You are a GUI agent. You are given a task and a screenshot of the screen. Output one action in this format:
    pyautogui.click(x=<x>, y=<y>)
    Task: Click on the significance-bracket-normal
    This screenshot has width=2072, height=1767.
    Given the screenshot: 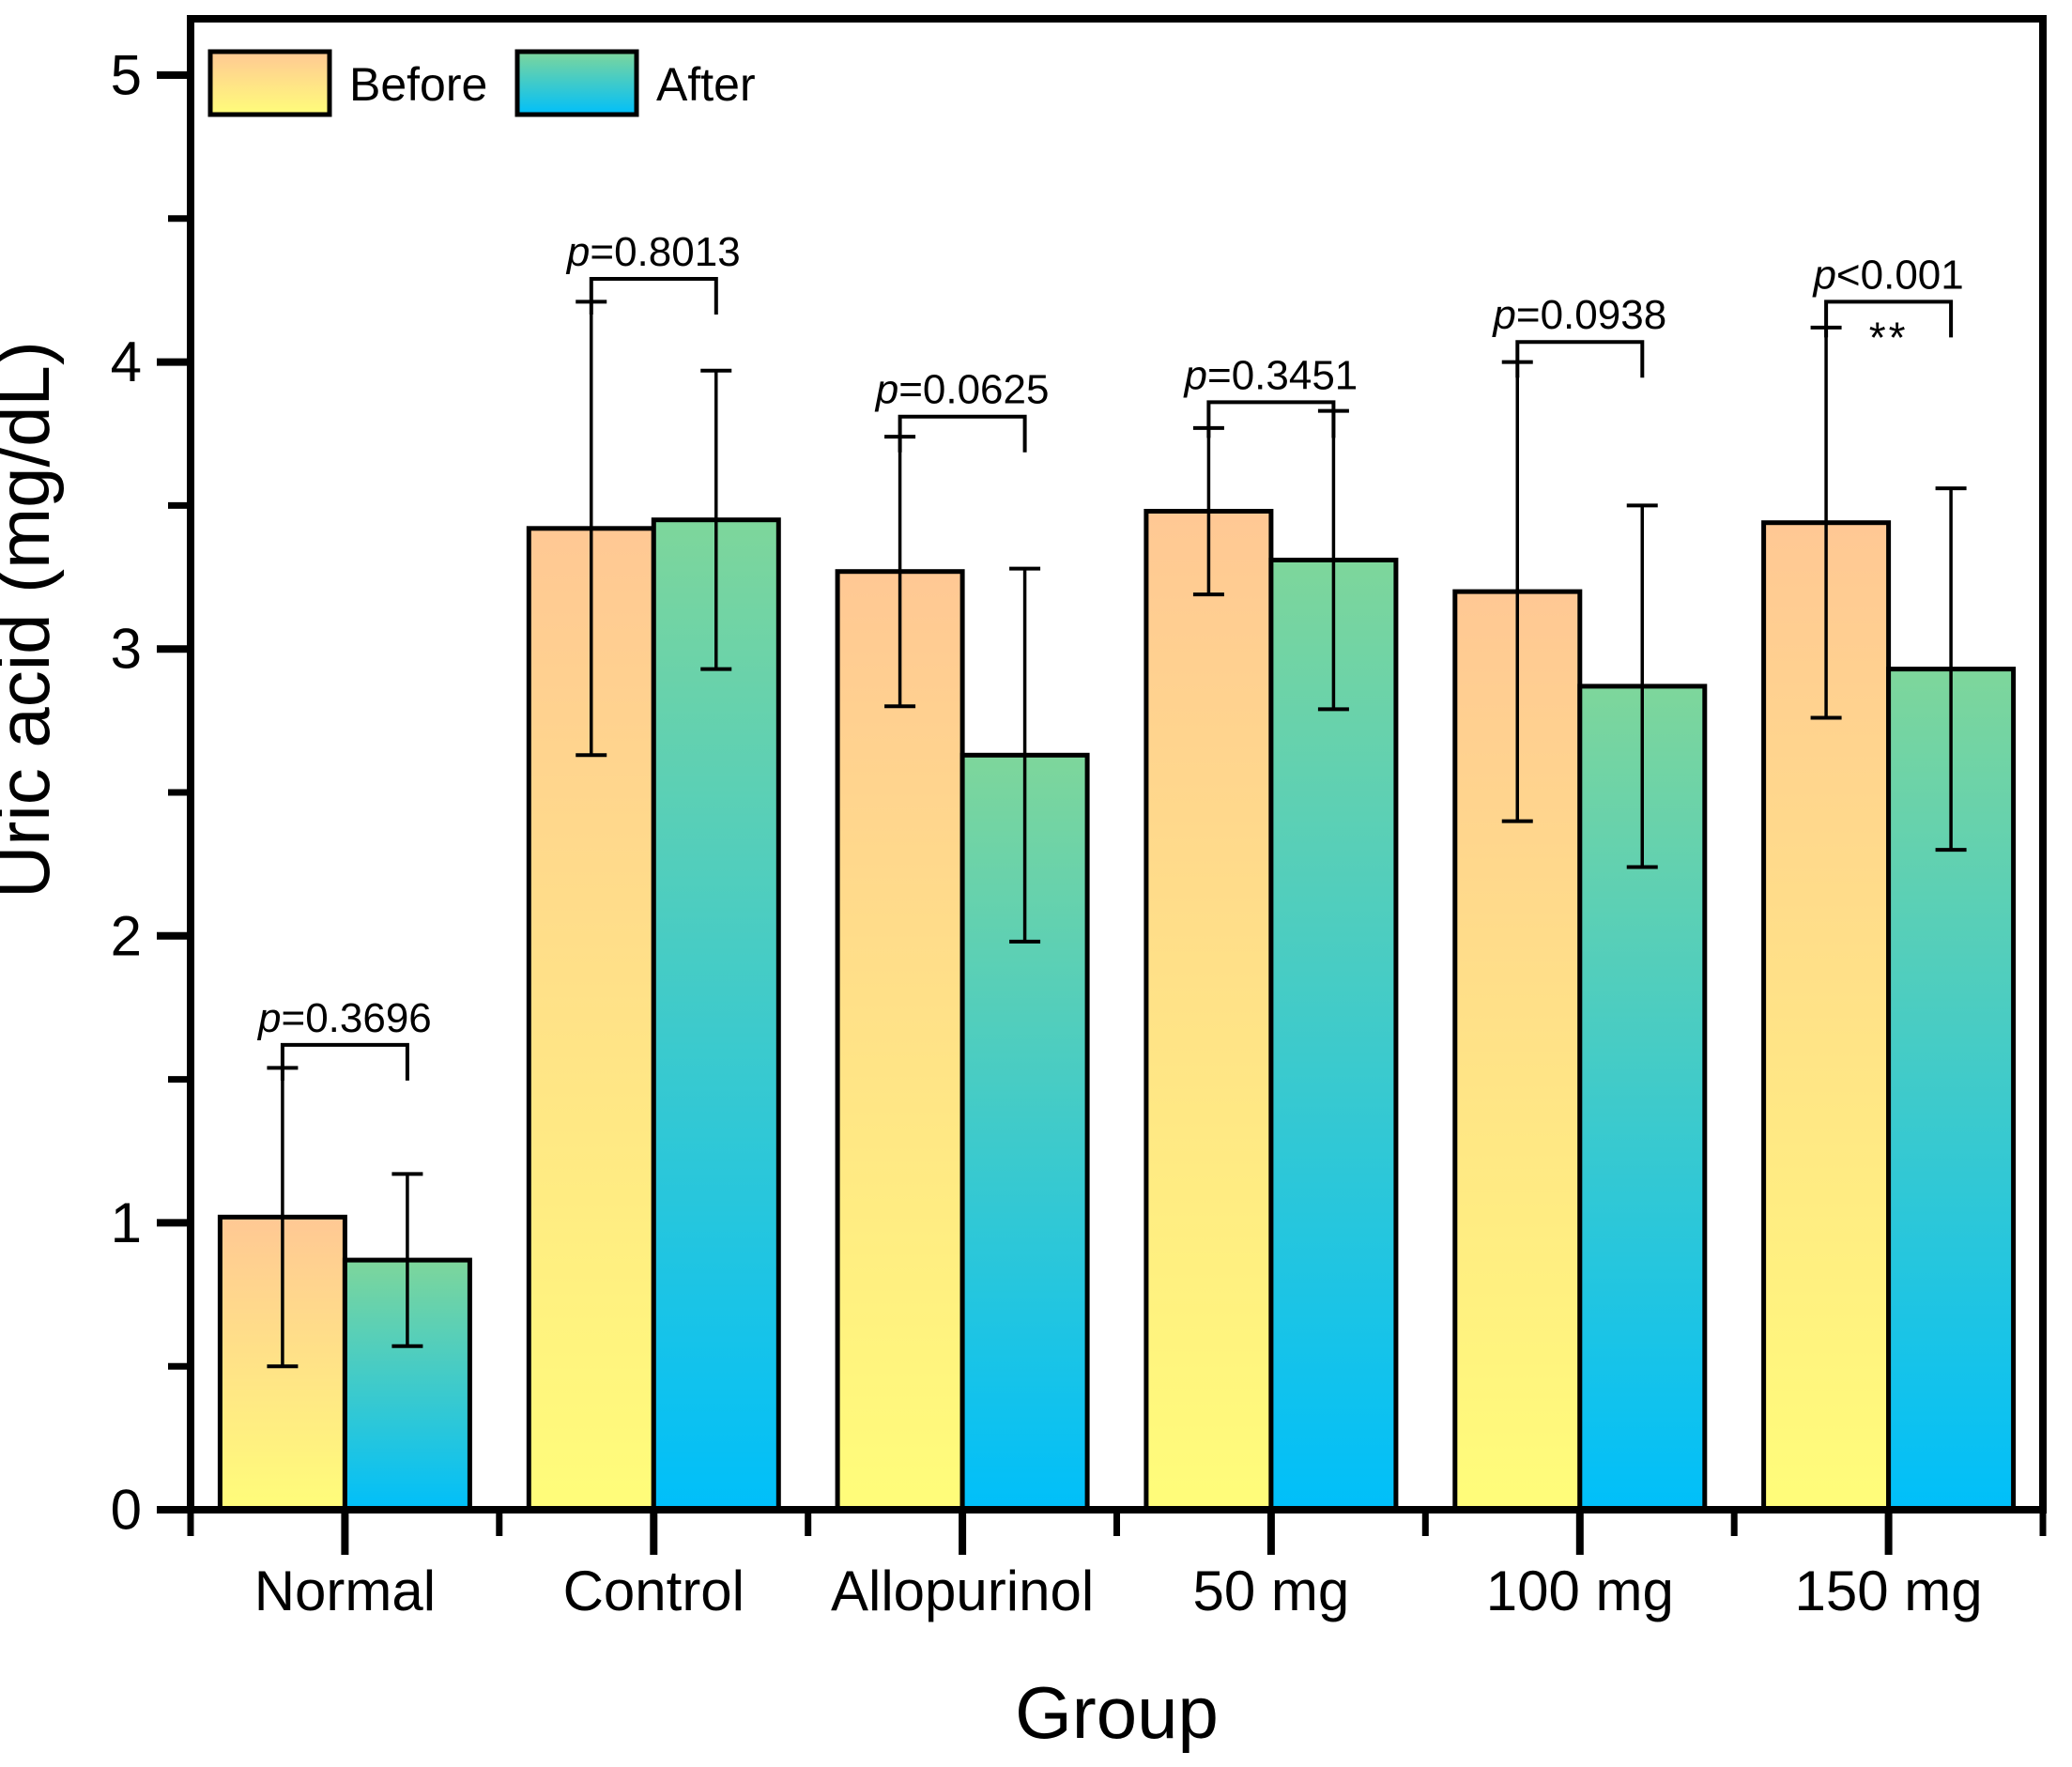 What is the action you would take?
    pyautogui.click(x=344, y=1062)
    